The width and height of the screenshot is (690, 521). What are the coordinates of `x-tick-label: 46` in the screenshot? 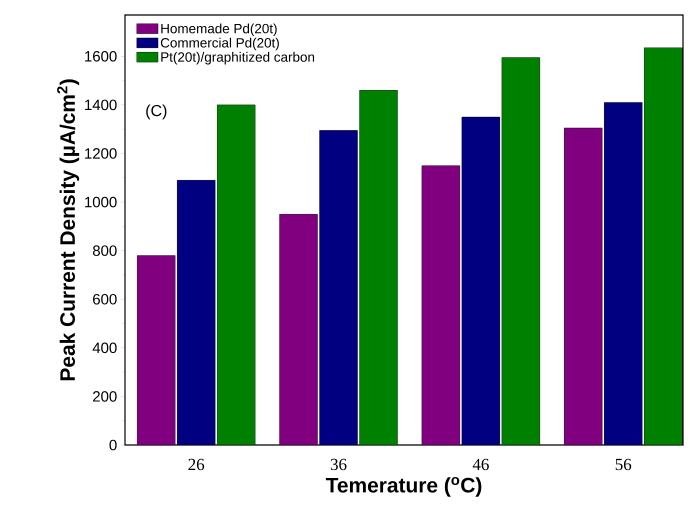 It's located at (480, 464).